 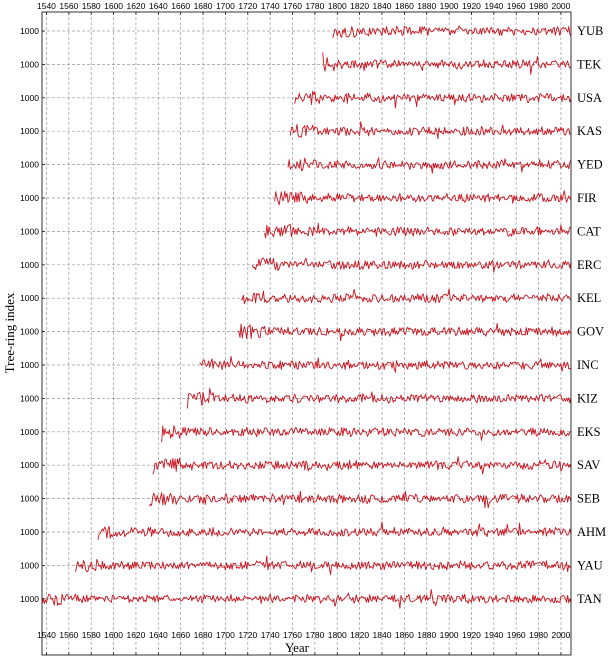 What do you see at coordinates (9, 332) in the screenshot?
I see `y-axis-title: Tree-ring index` at bounding box center [9, 332].